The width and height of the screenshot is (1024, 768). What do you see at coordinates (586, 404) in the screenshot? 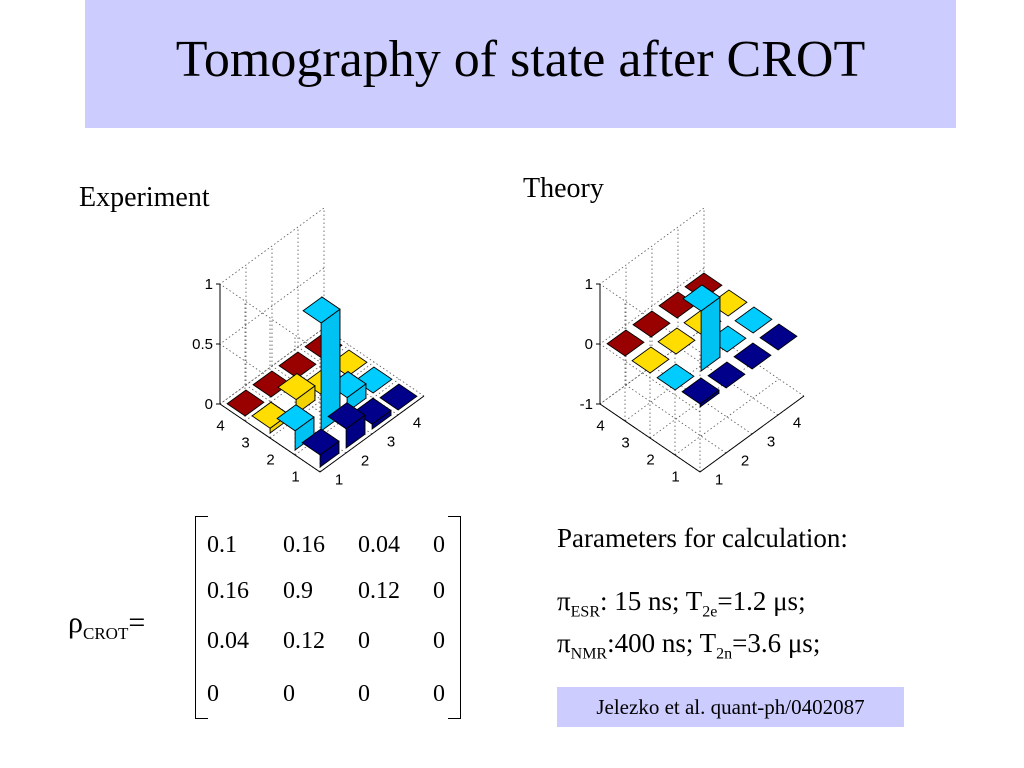
I see `z-tick-label: -1` at bounding box center [586, 404].